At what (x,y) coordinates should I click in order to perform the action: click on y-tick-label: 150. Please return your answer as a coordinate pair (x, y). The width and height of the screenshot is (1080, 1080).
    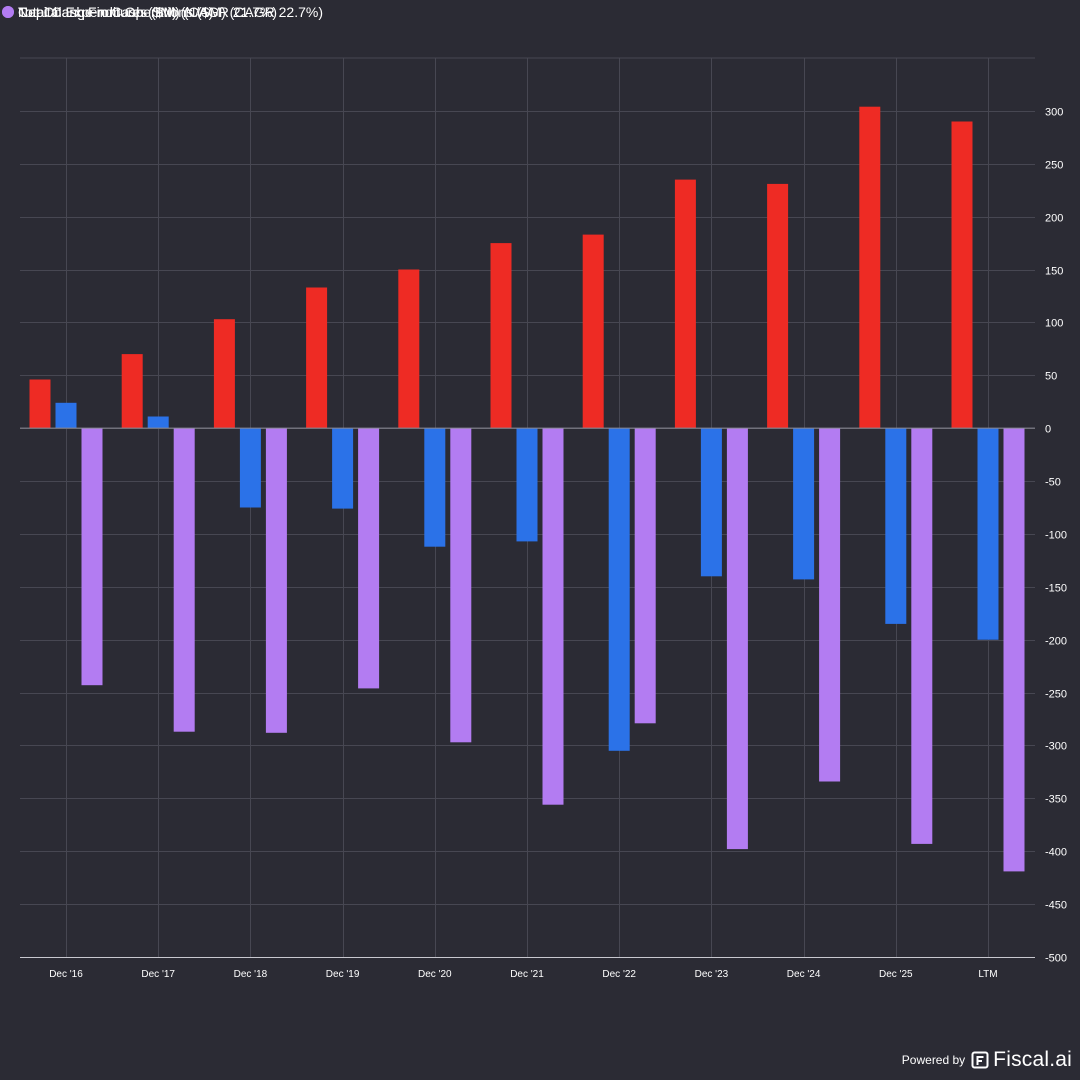
    Looking at the image, I should click on (1054, 272).